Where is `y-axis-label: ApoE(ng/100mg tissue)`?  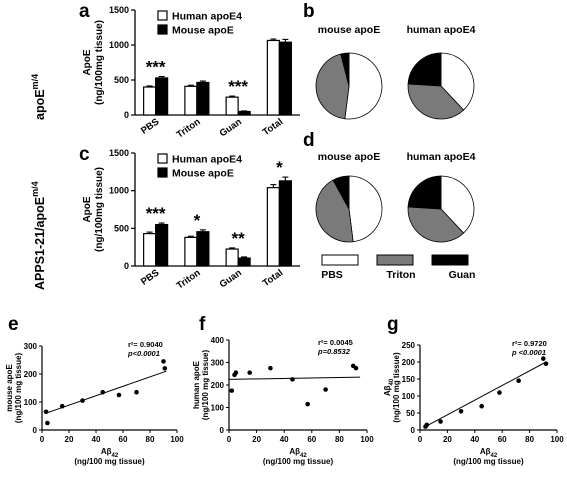 y-axis-label: ApoE(ng/100mg tissue) is located at coordinates (93, 62).